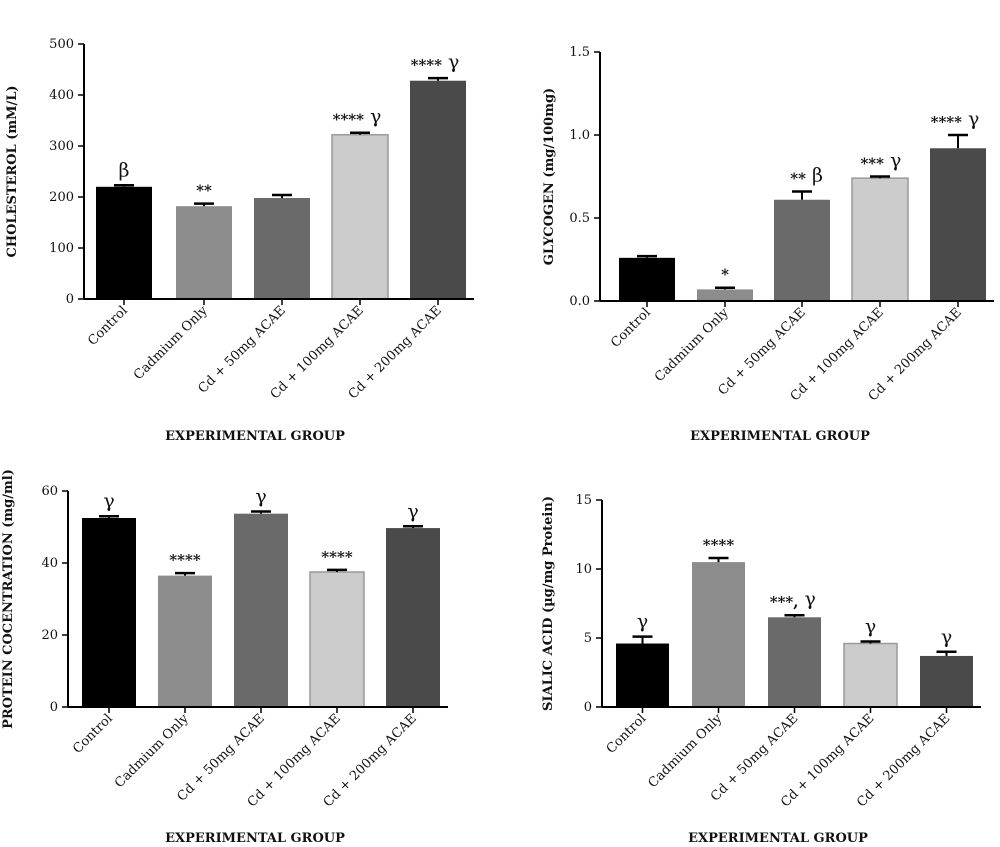 Image resolution: width=1000 pixels, height=847 pixels. What do you see at coordinates (8, 599) in the screenshot?
I see `y-axis-label: PROTEIN COCENTRATION (mg/ml)` at bounding box center [8, 599].